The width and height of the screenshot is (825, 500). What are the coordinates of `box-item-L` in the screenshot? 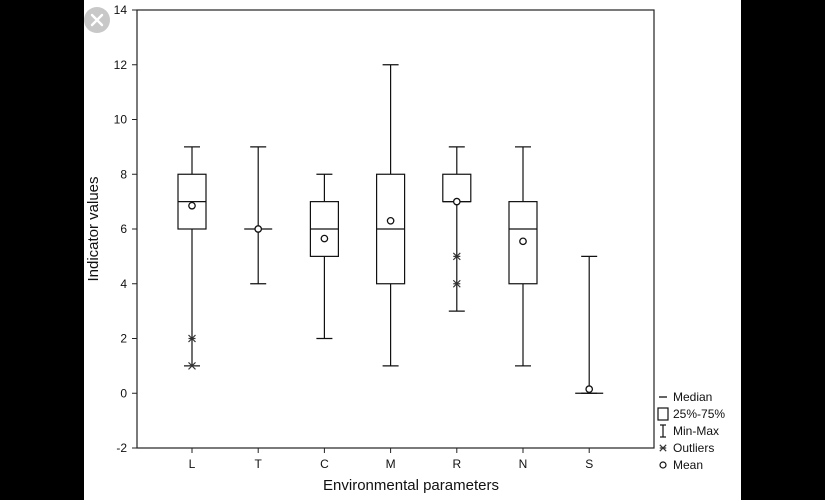 It's located at (192, 258).